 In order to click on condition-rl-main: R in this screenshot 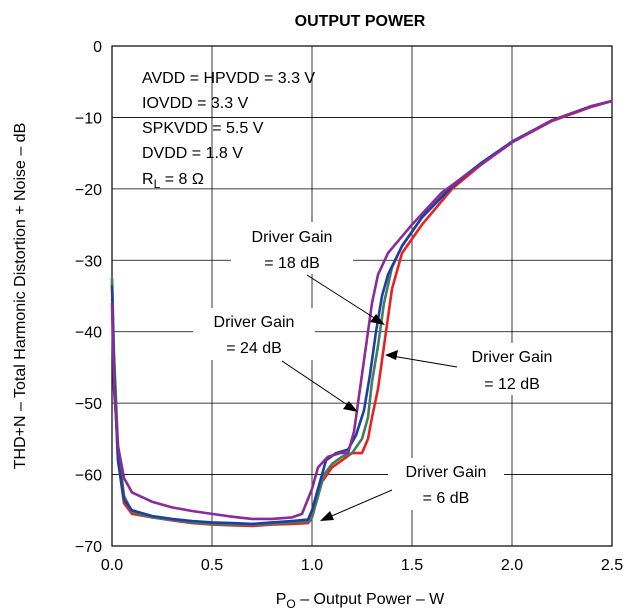, I will do `click(148, 179)`.